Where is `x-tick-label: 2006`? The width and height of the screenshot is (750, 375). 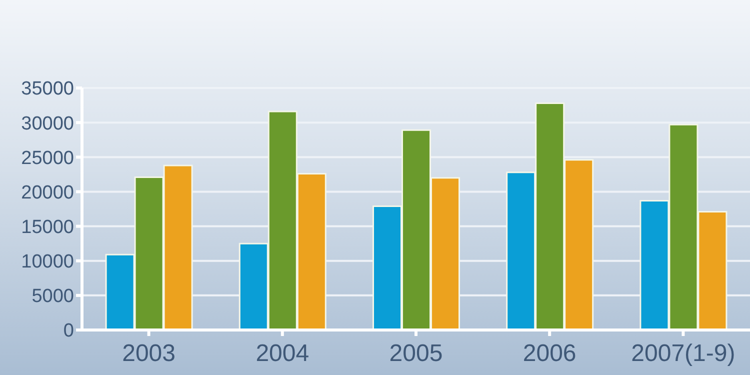
x-tick-label: 2006 is located at coordinates (549, 354).